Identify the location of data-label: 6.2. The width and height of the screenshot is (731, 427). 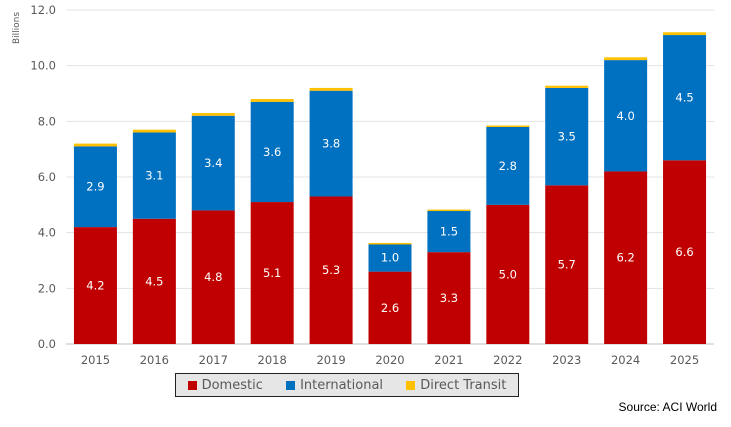
(625, 258).